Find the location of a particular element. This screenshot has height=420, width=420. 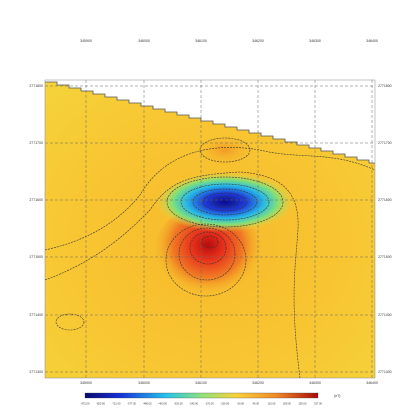

x-label-bottom: 346400 is located at coordinates (372, 383).